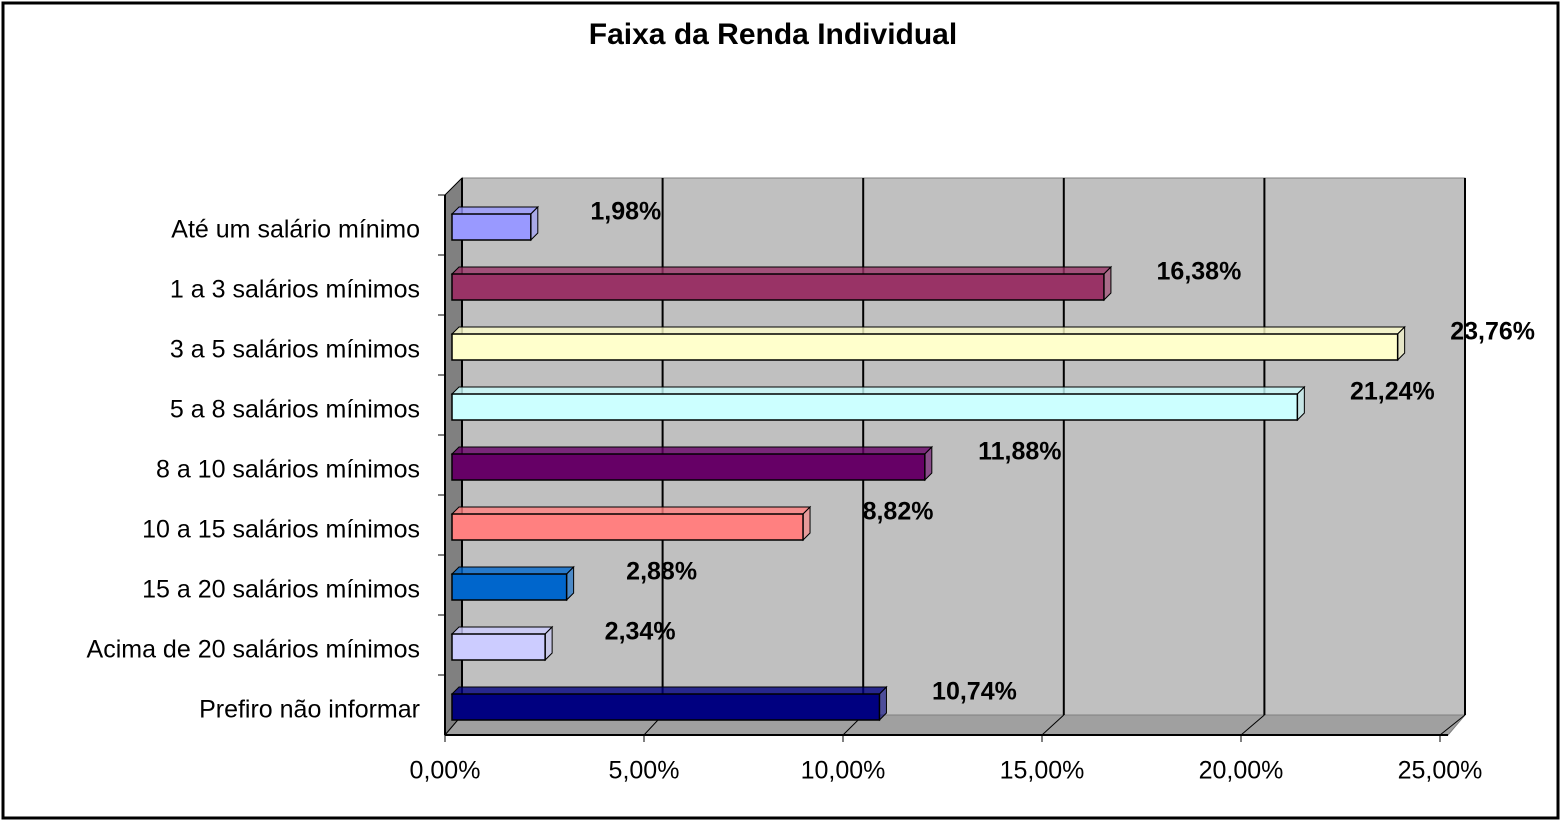  Describe the element at coordinates (640, 632) in the screenshot. I see `value-label: 2,34%` at that location.